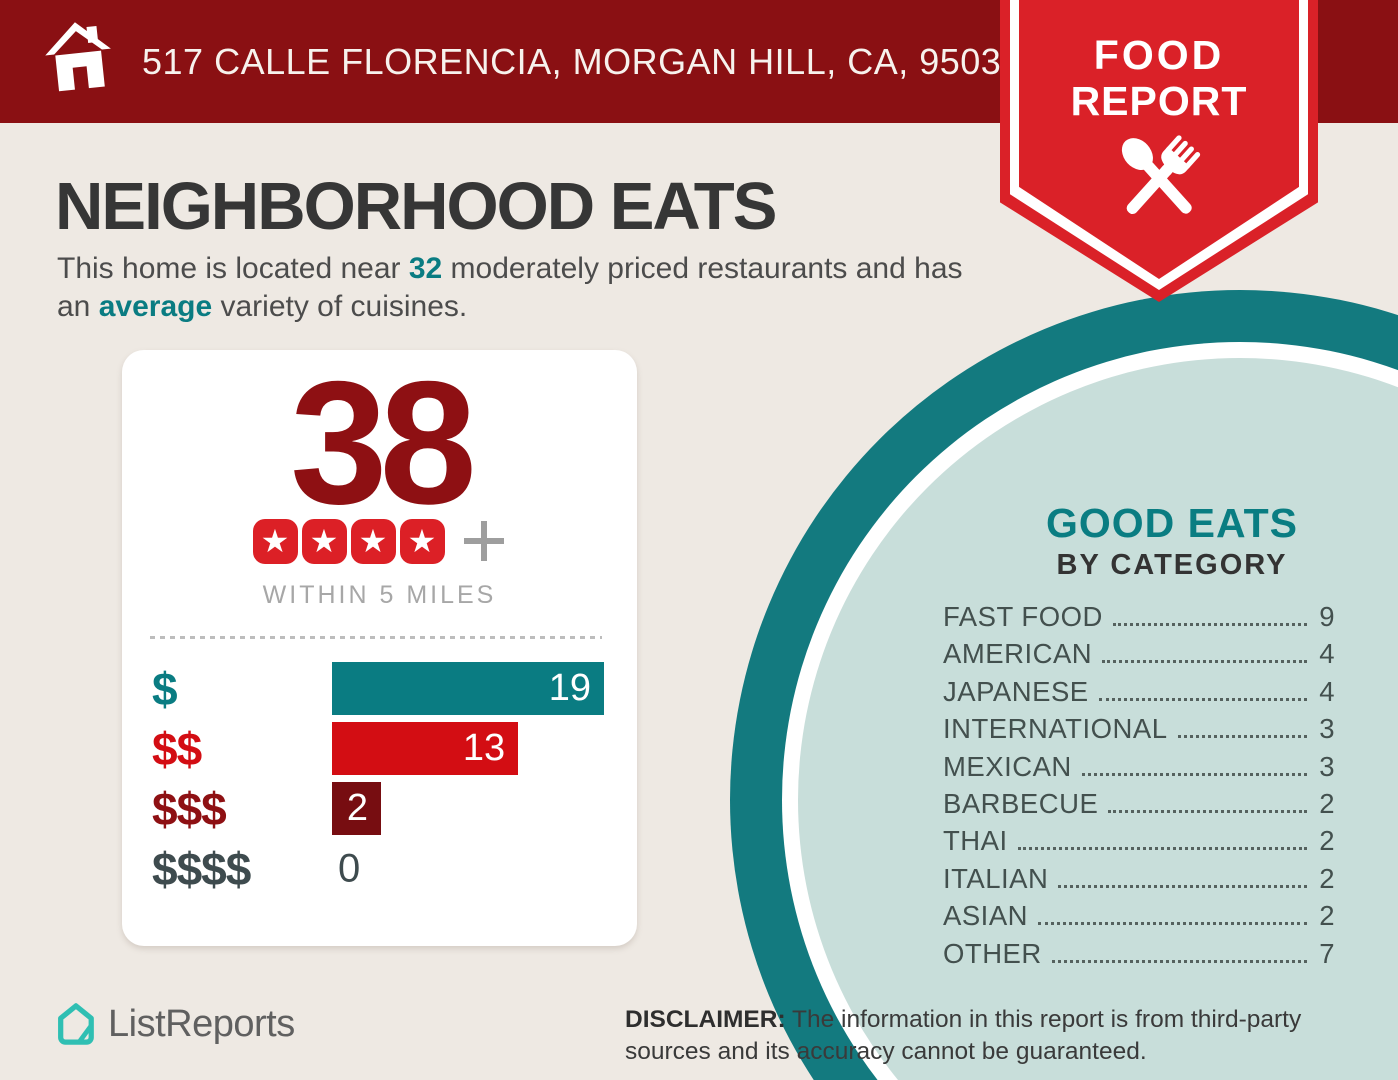  What do you see at coordinates (177, 748) in the screenshot?
I see `price-level-label: $$` at bounding box center [177, 748].